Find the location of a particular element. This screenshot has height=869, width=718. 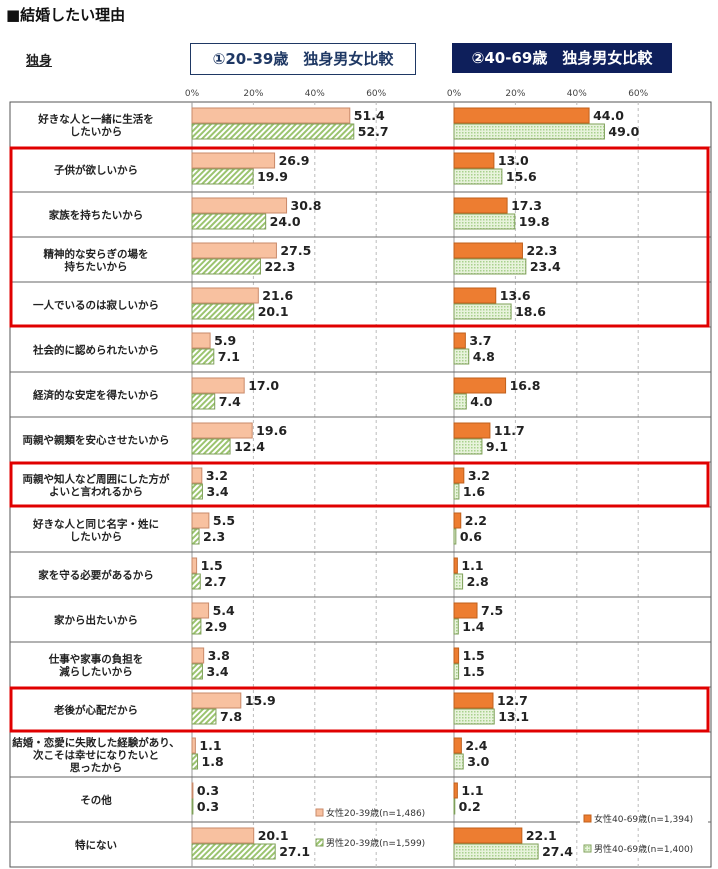

panel-title-20-39: ①20-39歳 独身男女比較 is located at coordinates (303, 59).